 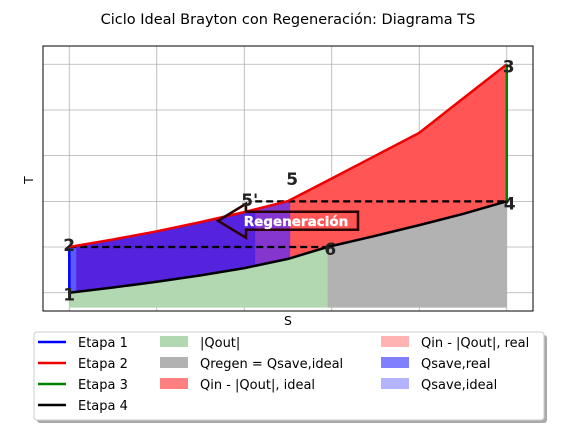 What do you see at coordinates (69, 246) in the screenshot?
I see `point-label-2: 2` at bounding box center [69, 246].